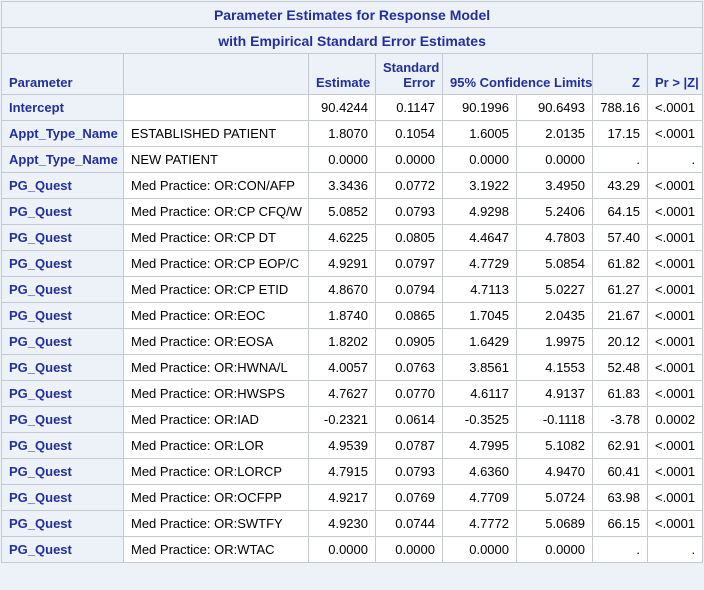 This screenshot has width=704, height=590. What do you see at coordinates (342, 419) in the screenshot?
I see `cell-estimate: -0.2321` at bounding box center [342, 419].